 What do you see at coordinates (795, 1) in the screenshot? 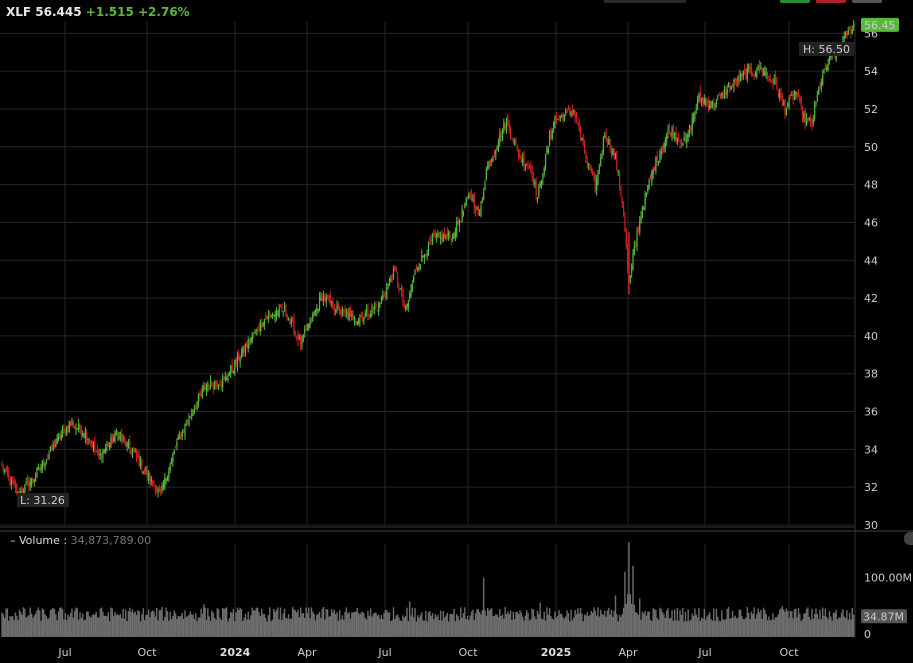
I see `toolbar-button-green` at bounding box center [795, 1].